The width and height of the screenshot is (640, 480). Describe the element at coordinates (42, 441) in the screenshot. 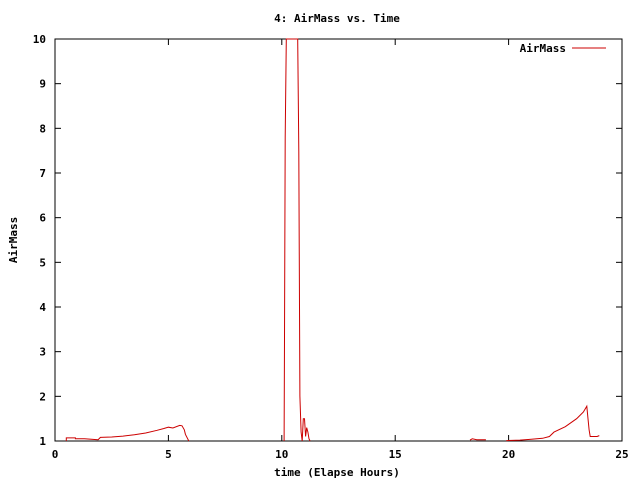

I see `y-tick-label: 1` at that location.